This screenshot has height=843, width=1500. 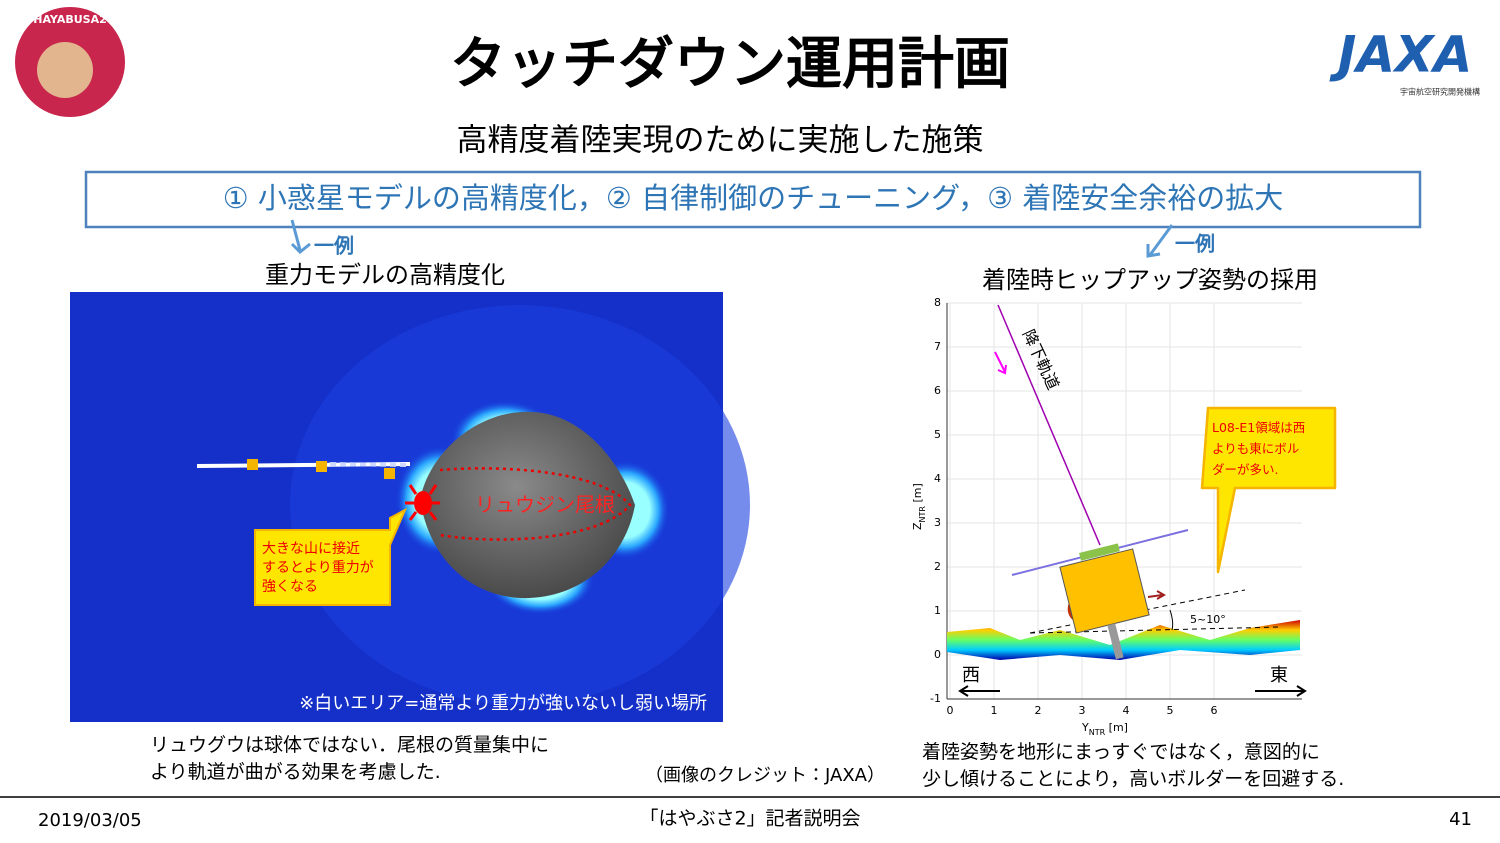 What do you see at coordinates (937, 478) in the screenshot?
I see `y-tick-label: 4` at bounding box center [937, 478].